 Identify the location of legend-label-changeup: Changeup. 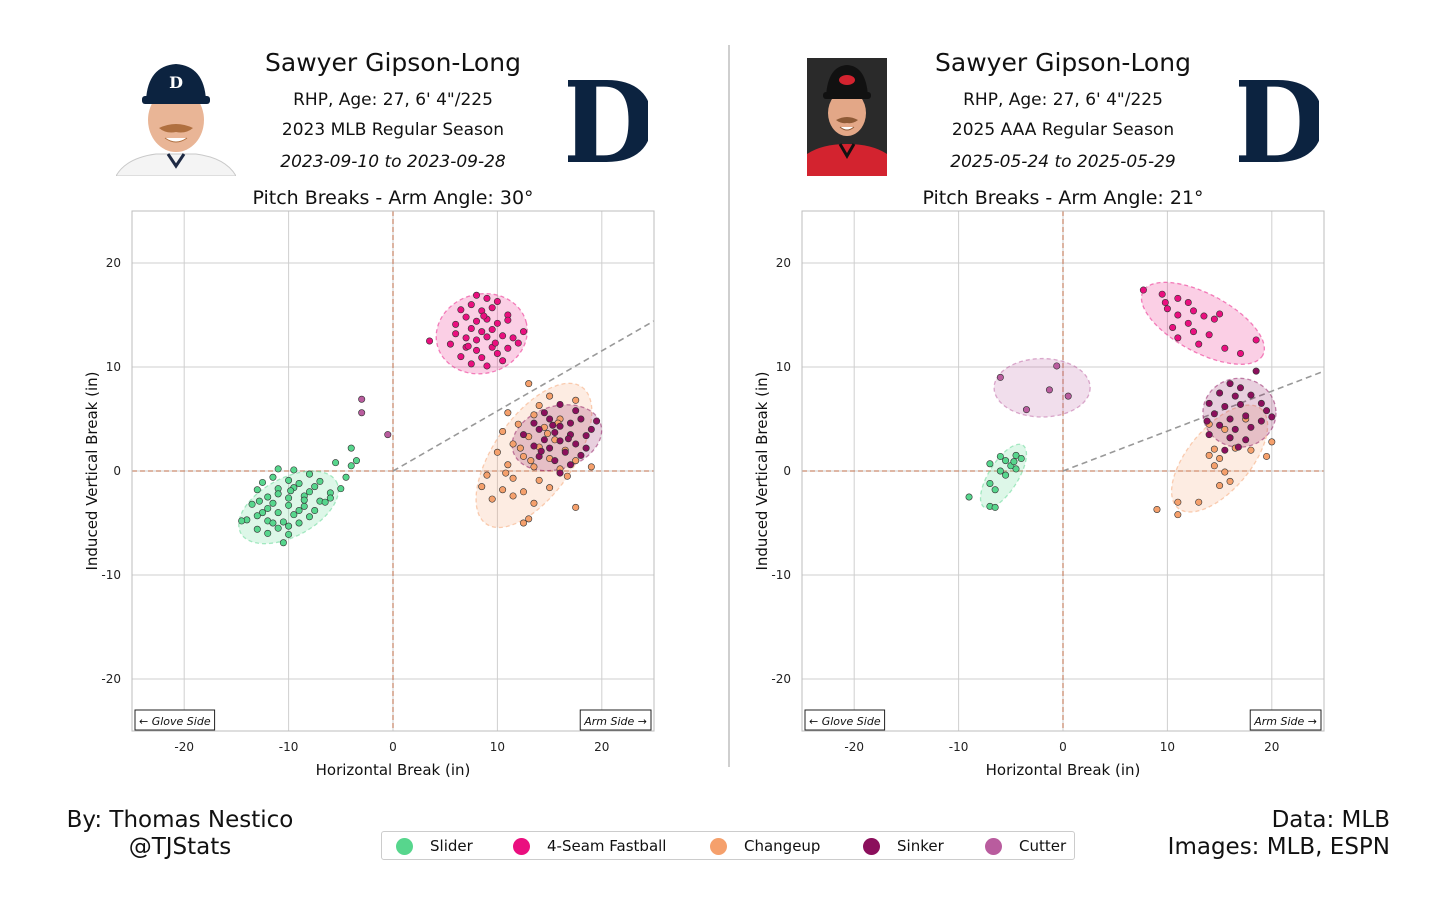
(782, 846).